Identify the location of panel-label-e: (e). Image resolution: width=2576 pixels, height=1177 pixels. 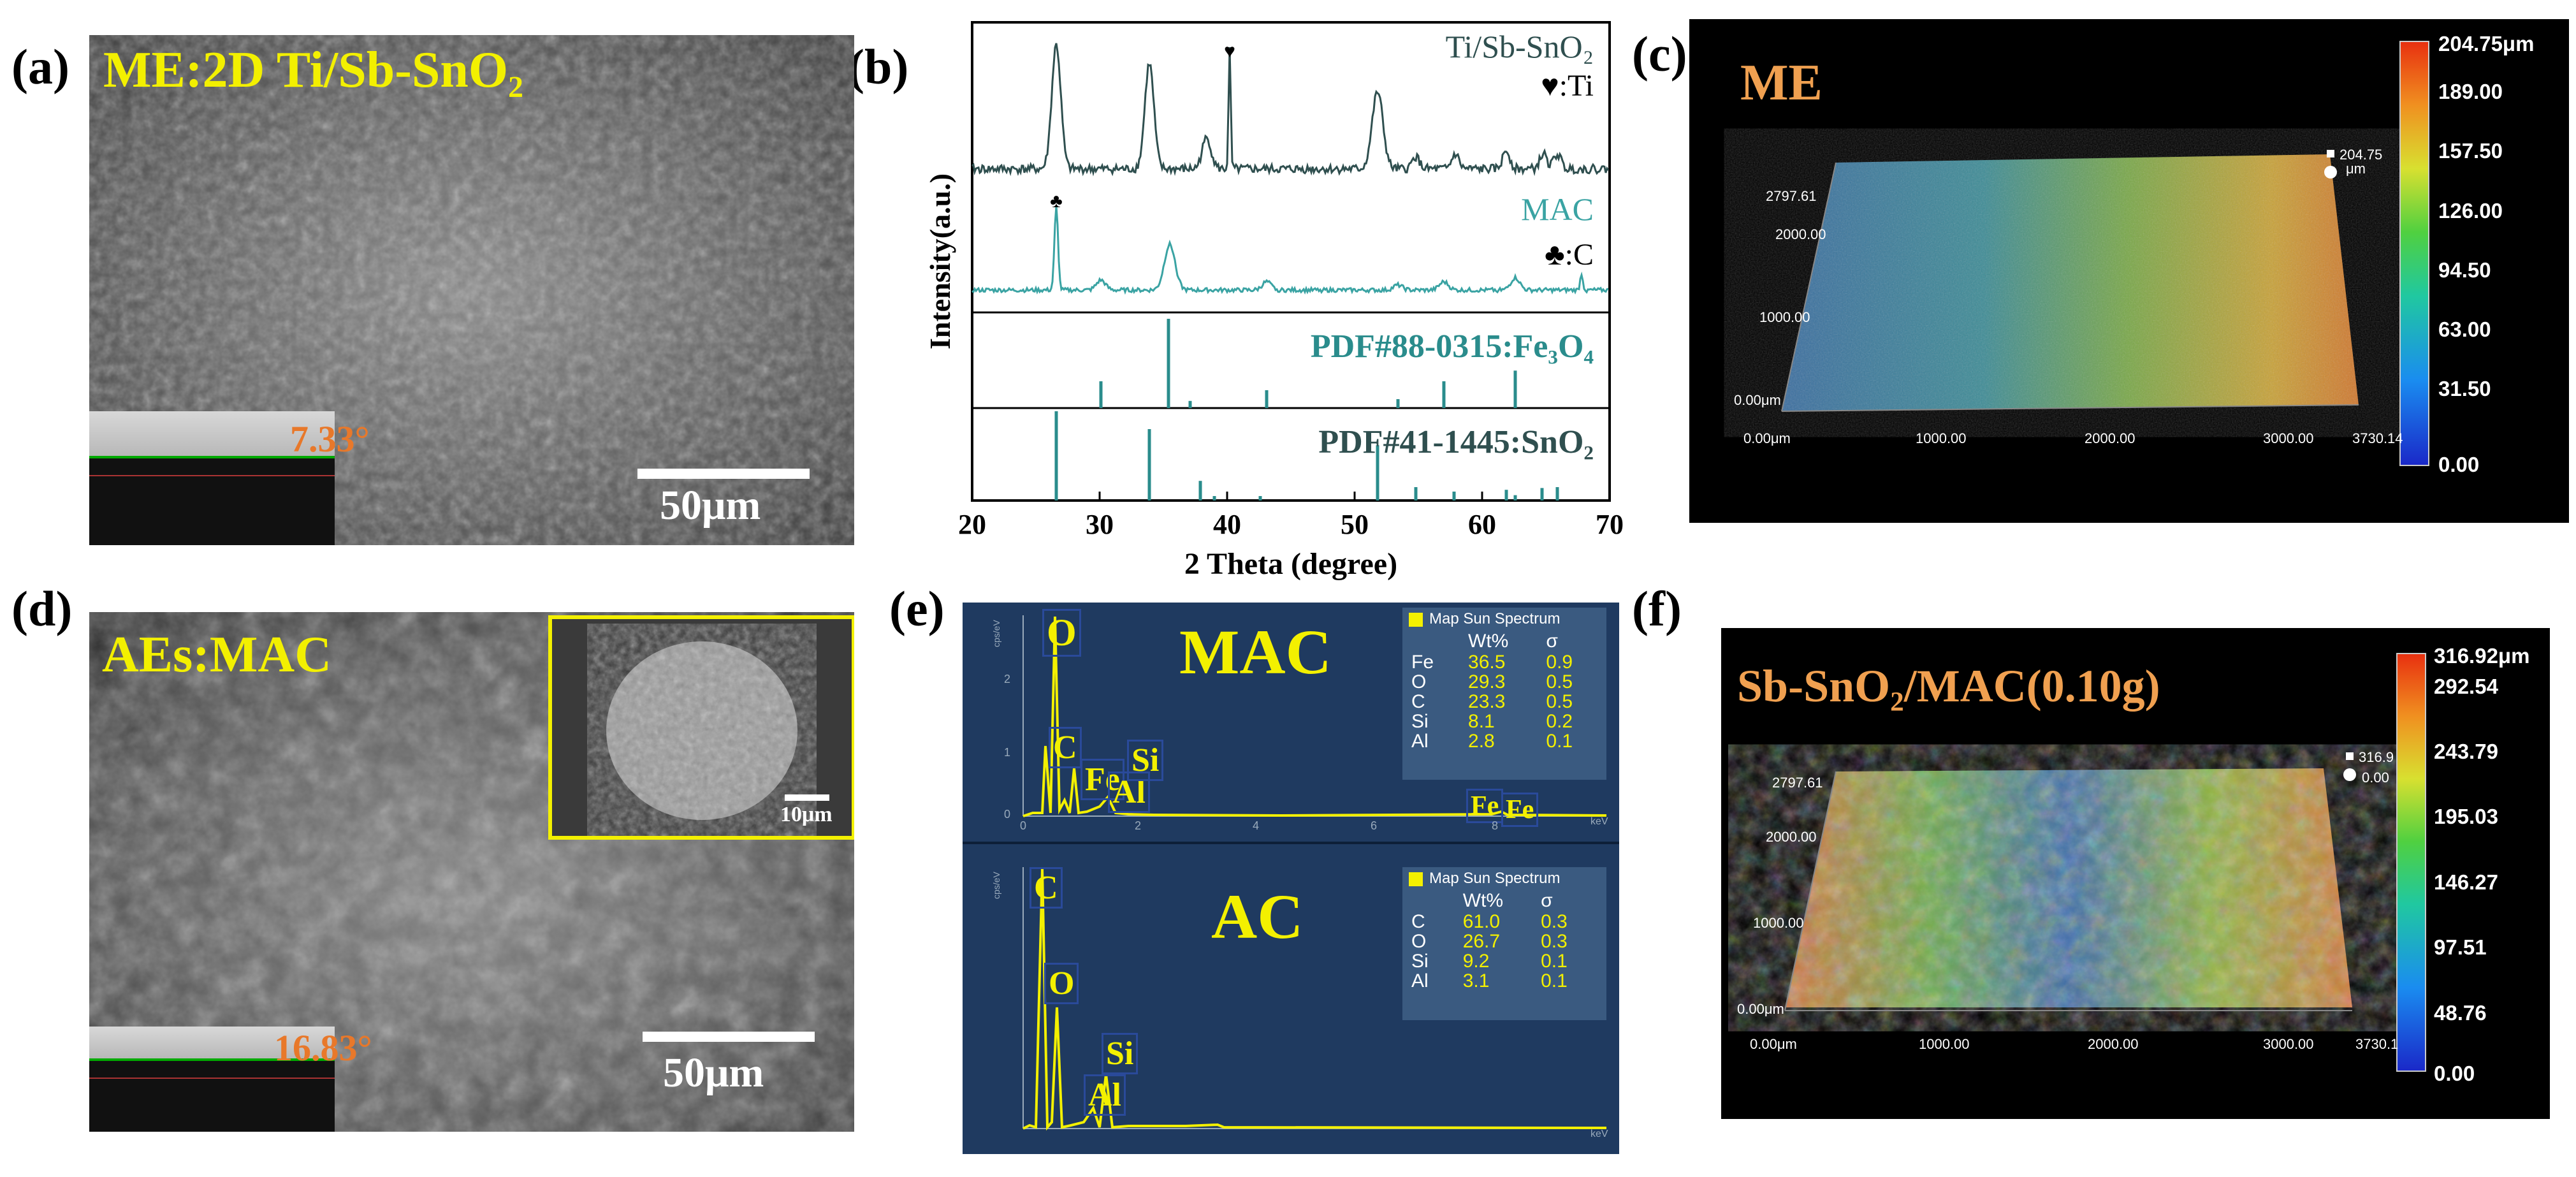
(917, 608).